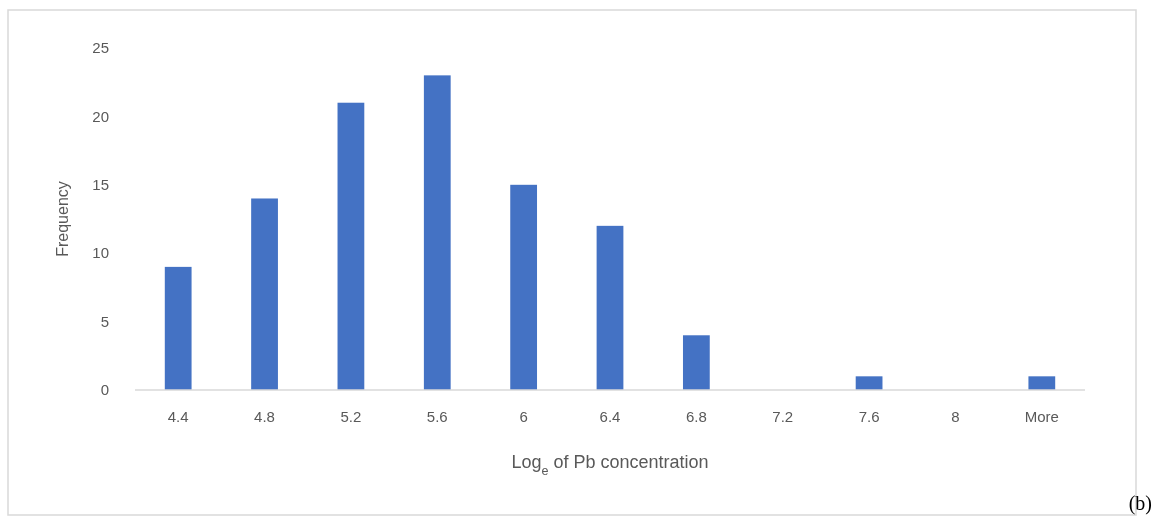  What do you see at coordinates (610, 465) in the screenshot?
I see `x-axis-title: Log$_{e}$ of Pb concentration` at bounding box center [610, 465].